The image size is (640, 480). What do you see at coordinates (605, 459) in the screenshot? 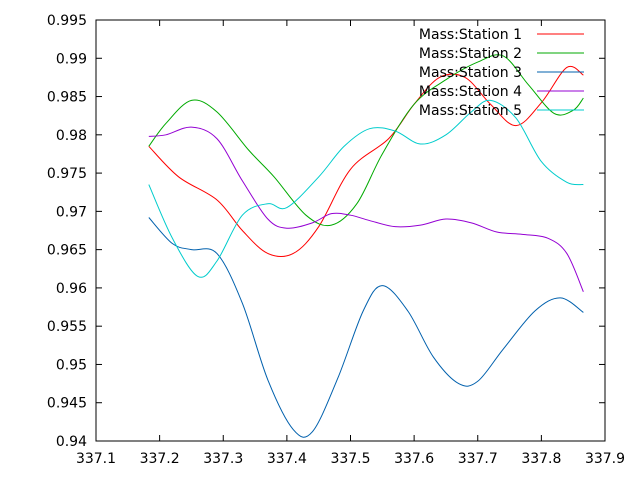
I see `x-tick-label: 337.9` at bounding box center [605, 459].